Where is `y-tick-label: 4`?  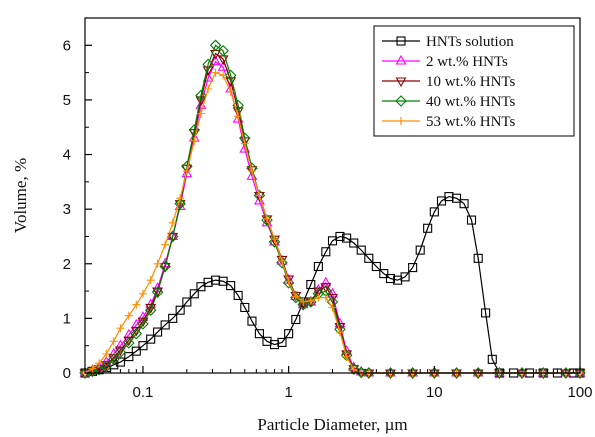
y-tick-label: 4 is located at coordinates (67, 155).